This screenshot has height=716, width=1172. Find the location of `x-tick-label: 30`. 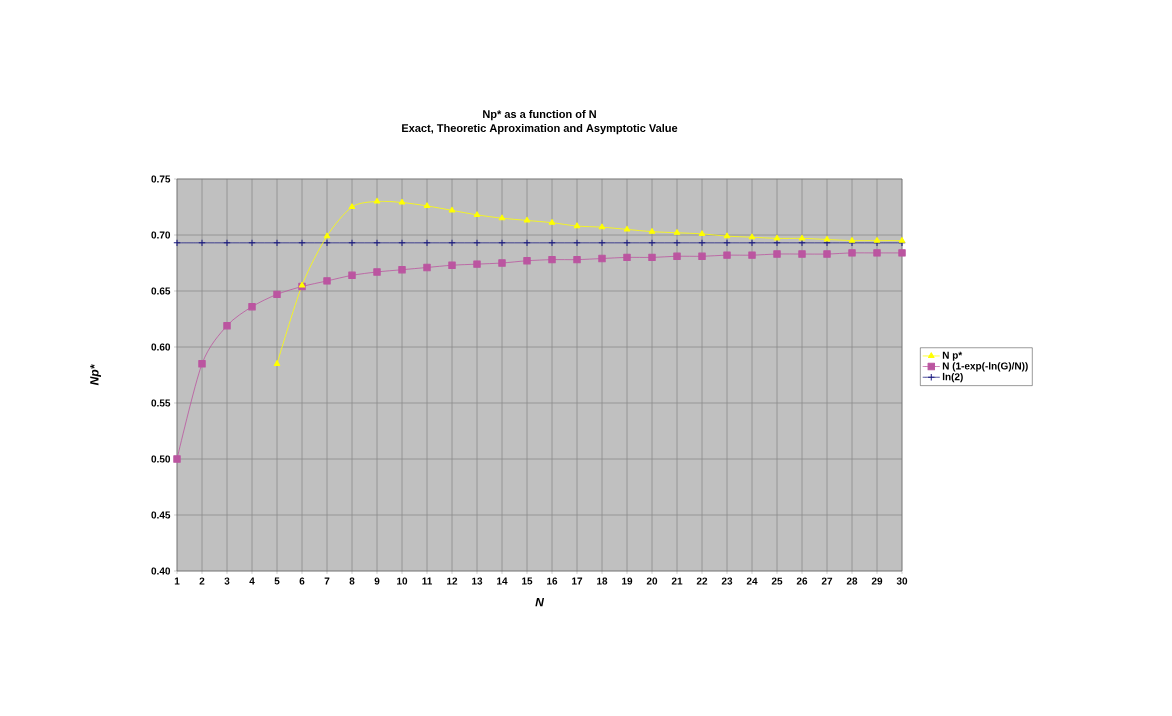

x-tick-label: 30 is located at coordinates (902, 581).